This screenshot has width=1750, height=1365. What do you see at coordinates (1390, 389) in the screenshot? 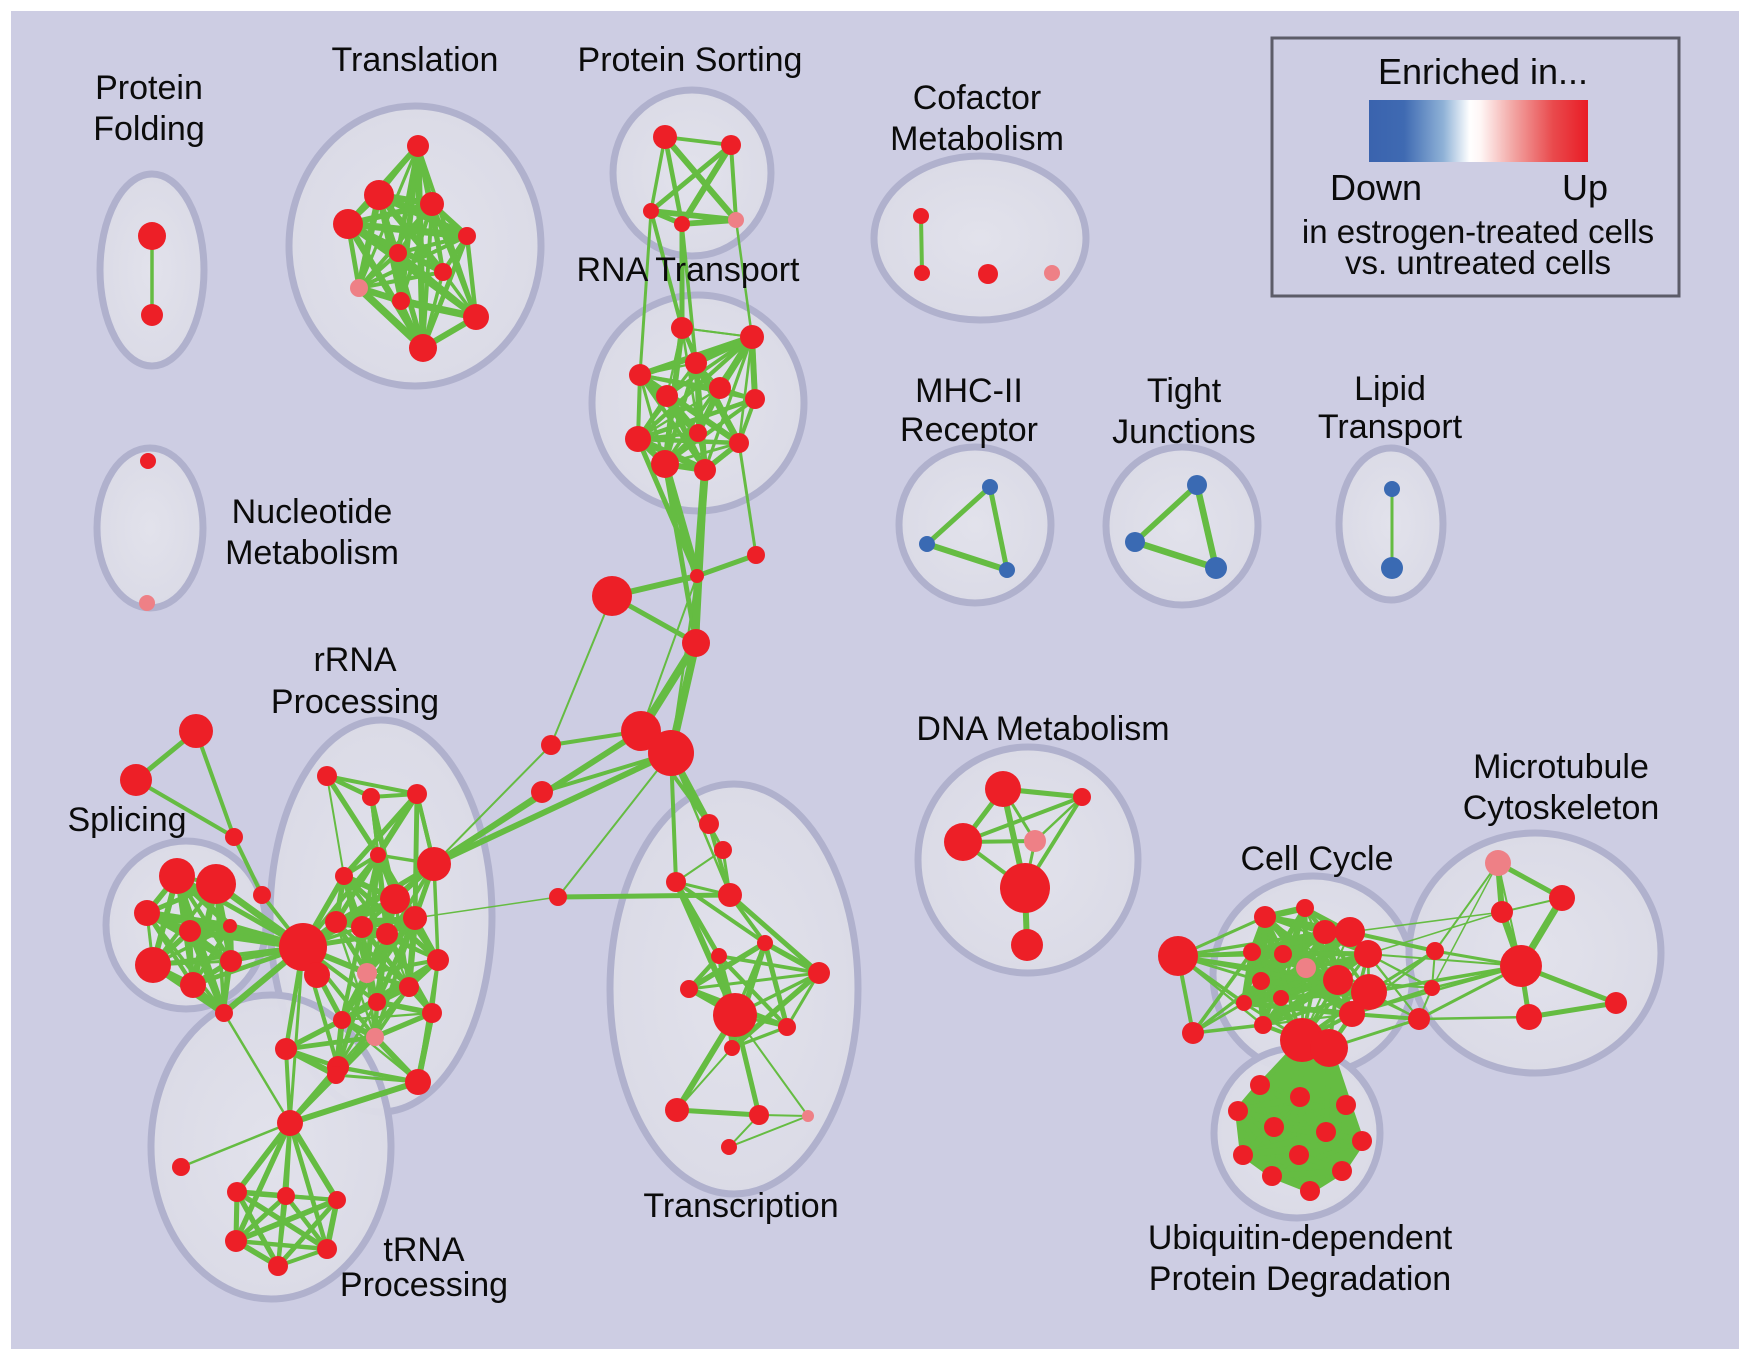
I see `svg-text: Lipid` at bounding box center [1390, 389].